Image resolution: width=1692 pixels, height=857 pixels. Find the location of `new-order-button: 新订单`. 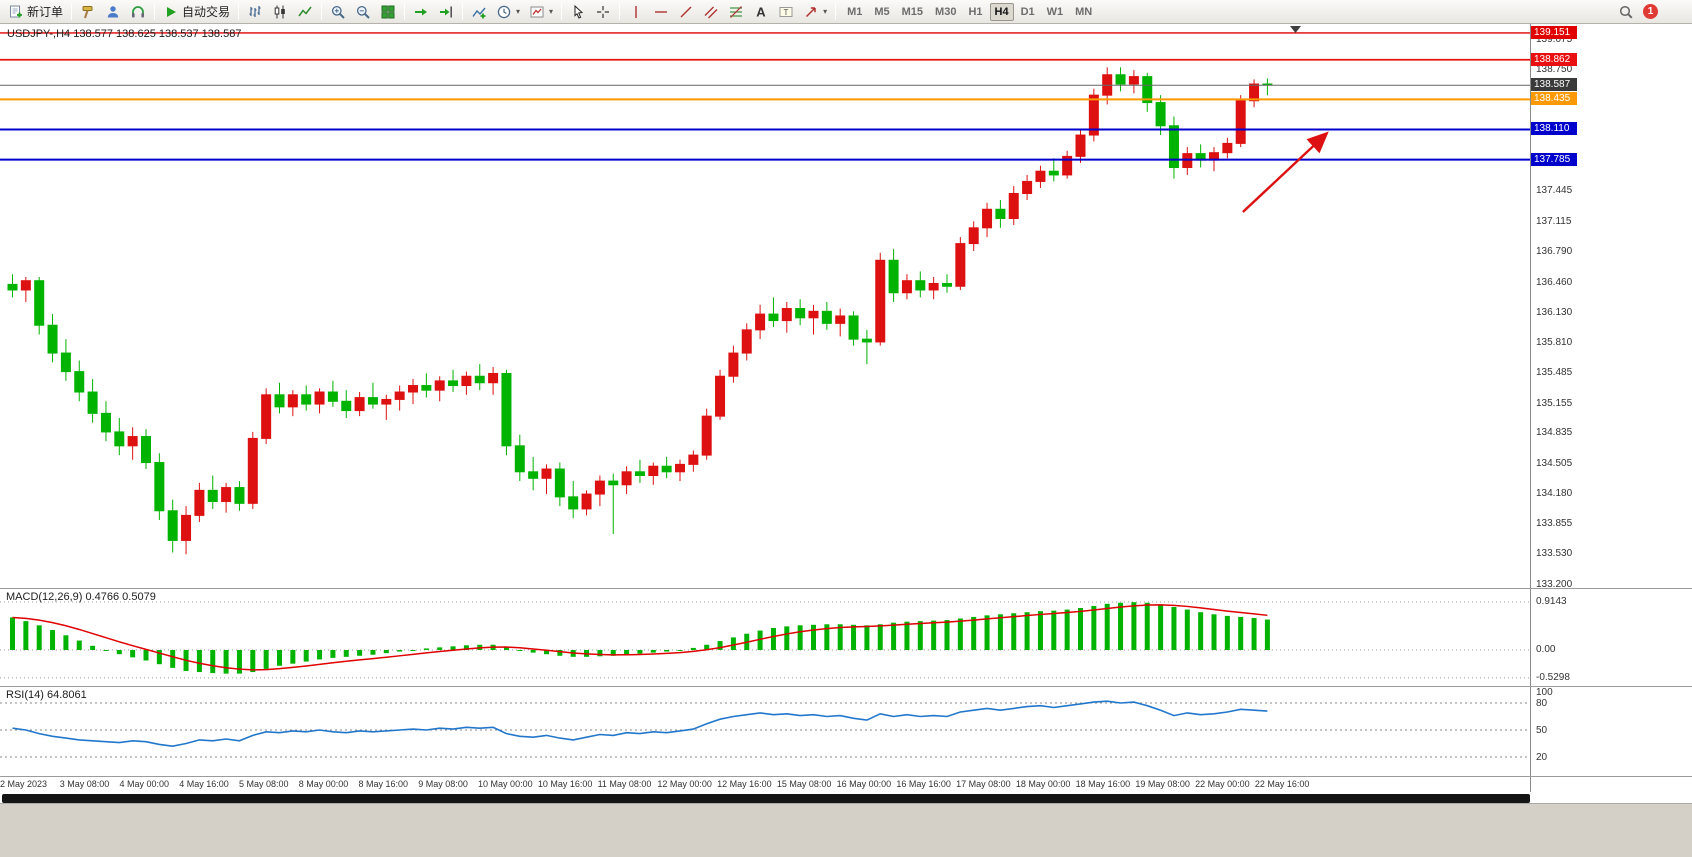

new-order-button: 新订单 is located at coordinates (35, 12).